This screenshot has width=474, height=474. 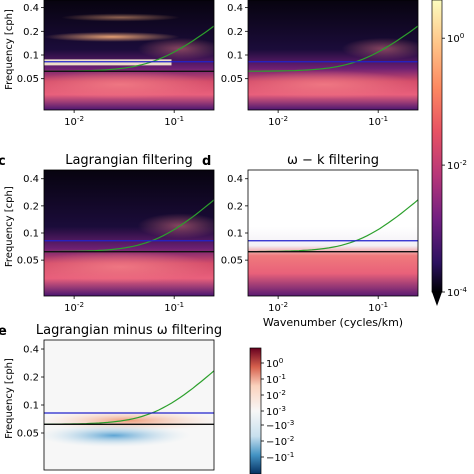 What do you see at coordinates (280, 441) in the screenshot?
I see `colorbar-tick-label: −10-2` at bounding box center [280, 441].